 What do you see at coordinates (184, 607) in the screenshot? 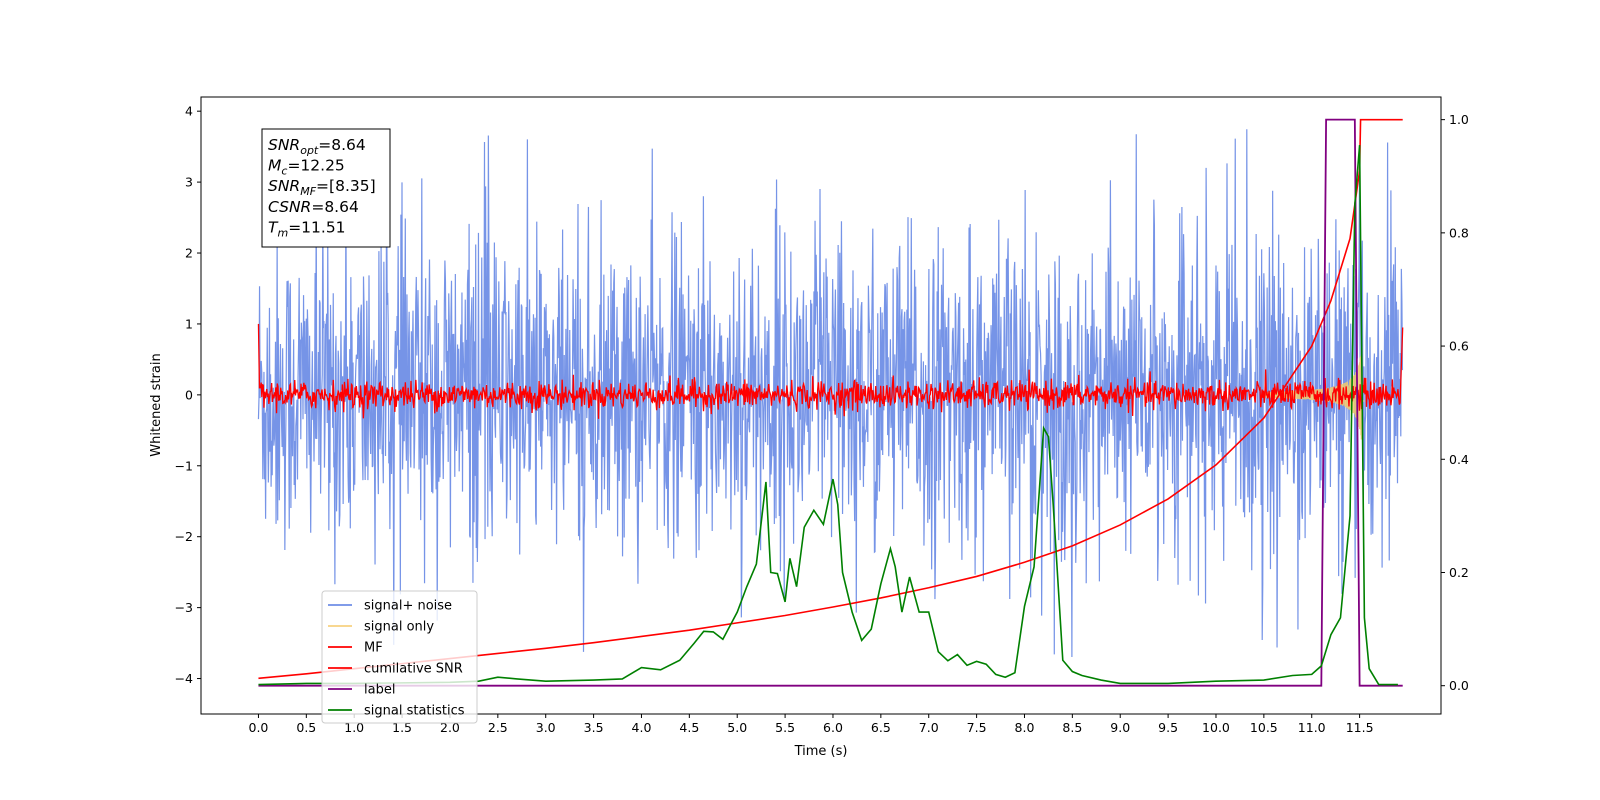
I see `y-tick-label: −3` at bounding box center [184, 607].